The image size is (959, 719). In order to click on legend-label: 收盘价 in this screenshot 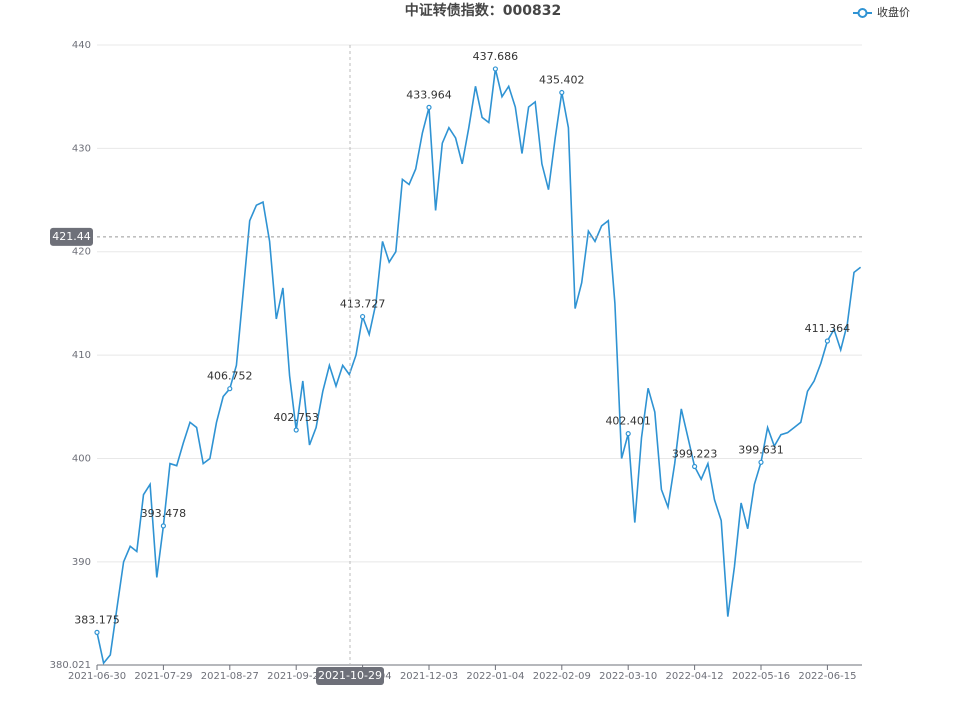, I will do `click(893, 12)`.